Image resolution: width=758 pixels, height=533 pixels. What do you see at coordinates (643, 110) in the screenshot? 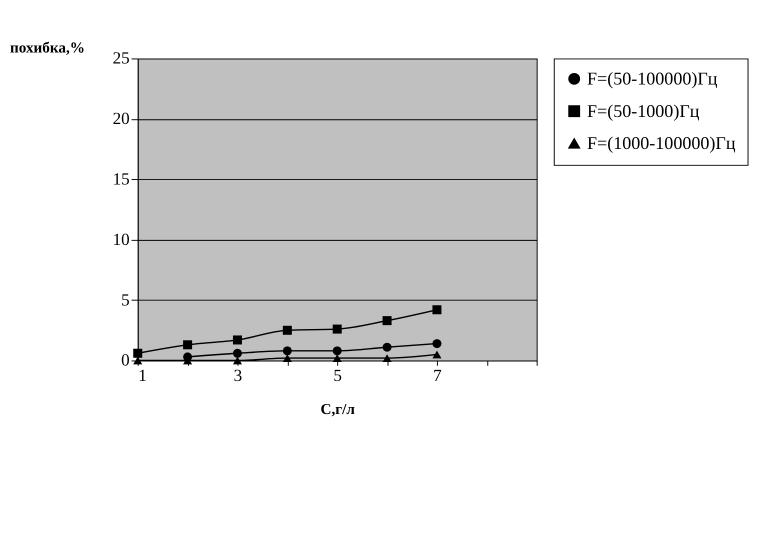
I see `legend-label: F=(50-1000)Гц` at bounding box center [643, 110].